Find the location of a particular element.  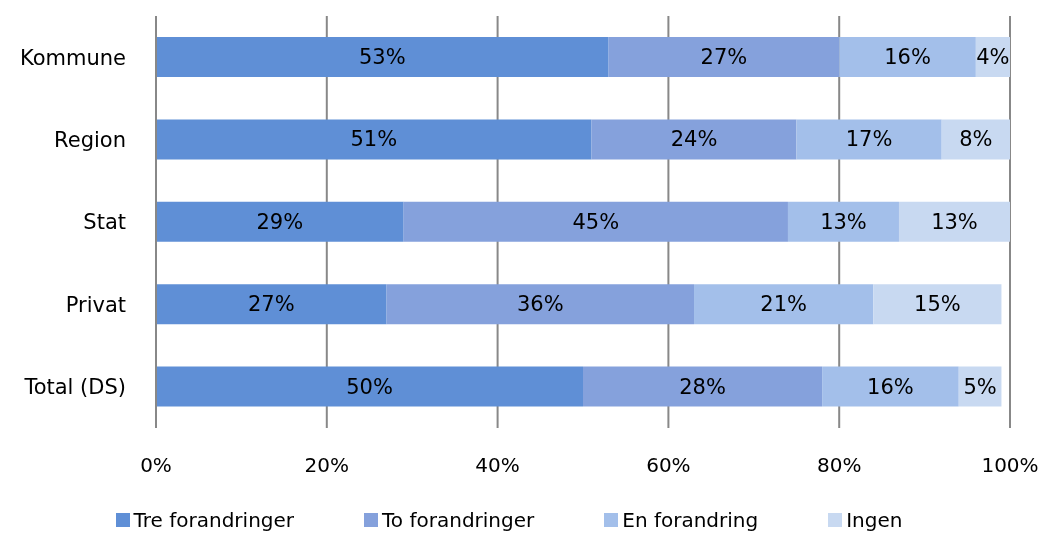

data-label: 45% is located at coordinates (596, 221).